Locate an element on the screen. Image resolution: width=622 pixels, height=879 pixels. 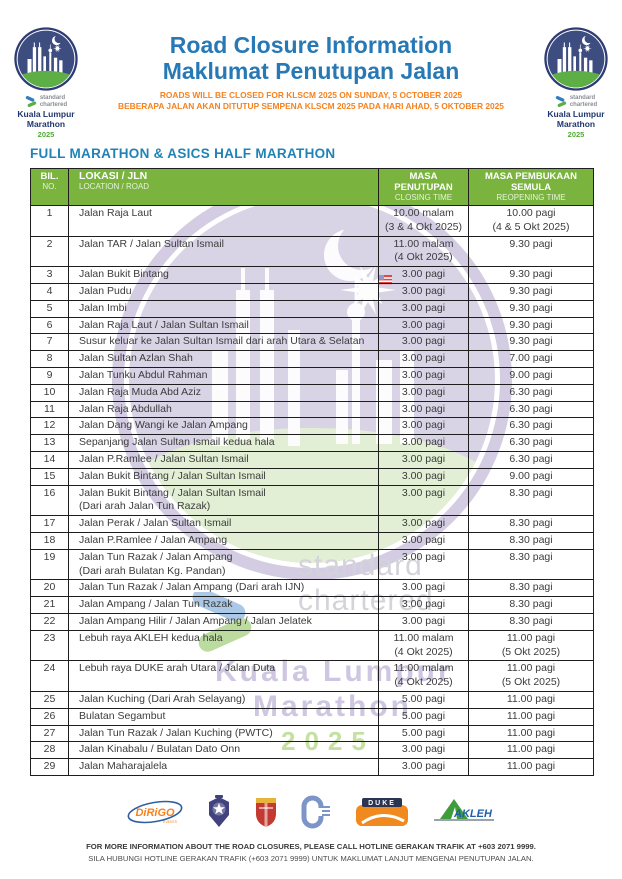
svg-text: DiRiGO is located at coordinates (155, 813).